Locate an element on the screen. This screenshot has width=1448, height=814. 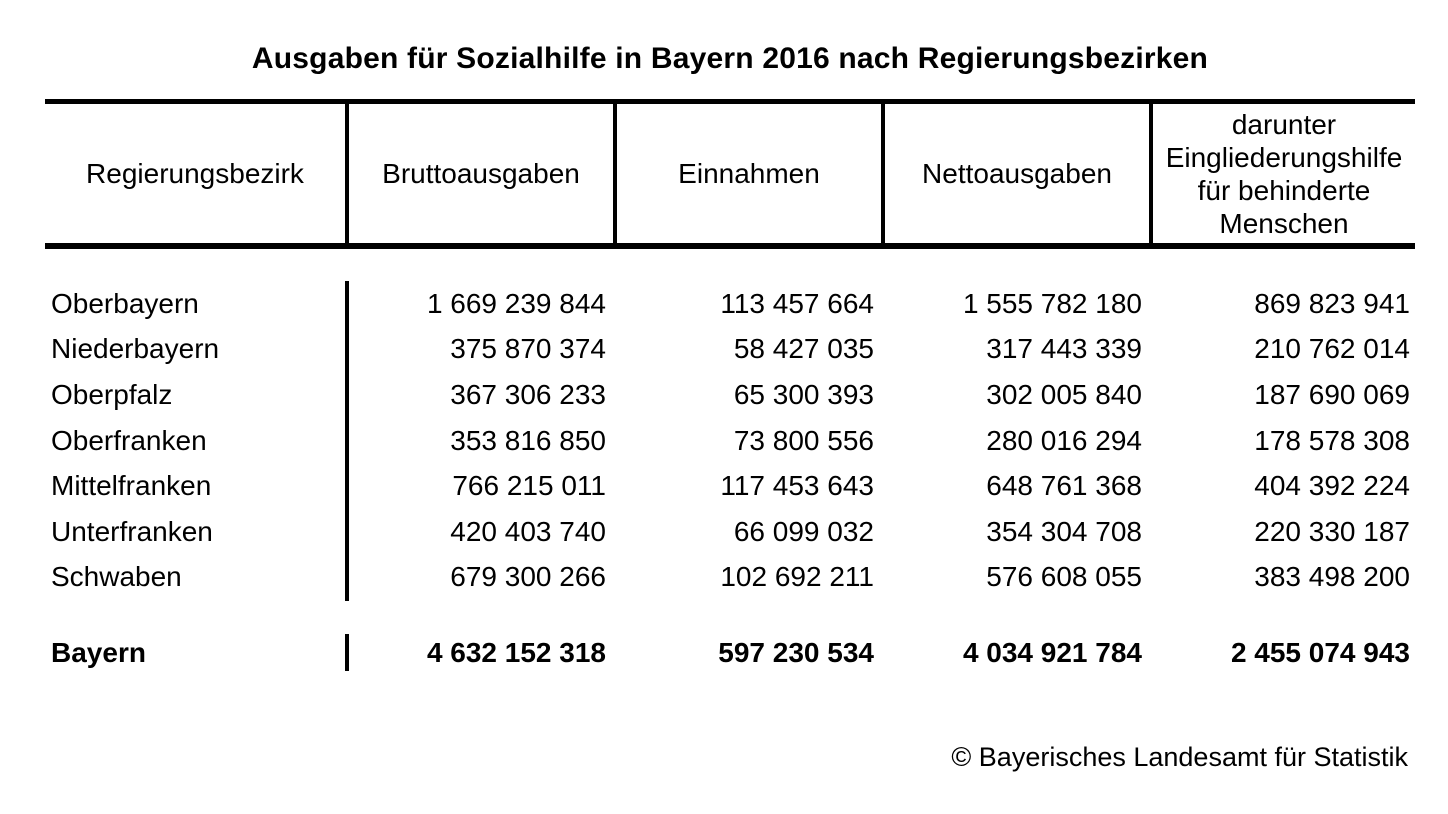
cell-bruttoausgaben: 353 816 850 is located at coordinates (528, 440).